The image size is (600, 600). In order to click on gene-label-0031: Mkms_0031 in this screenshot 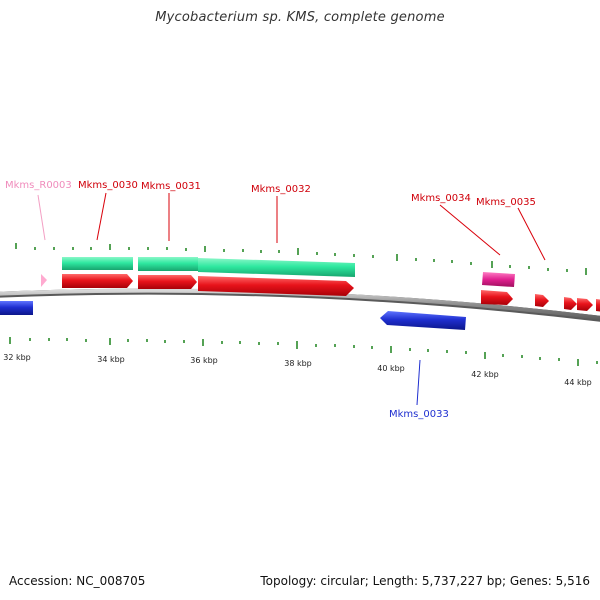, I will do `click(171, 186)`.